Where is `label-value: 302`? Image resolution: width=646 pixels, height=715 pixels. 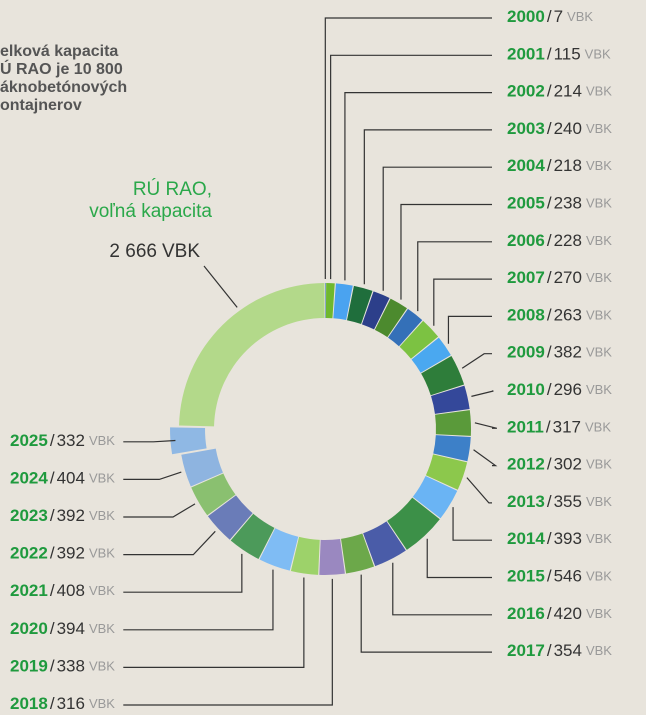 label-value: 302 is located at coordinates (568, 464).